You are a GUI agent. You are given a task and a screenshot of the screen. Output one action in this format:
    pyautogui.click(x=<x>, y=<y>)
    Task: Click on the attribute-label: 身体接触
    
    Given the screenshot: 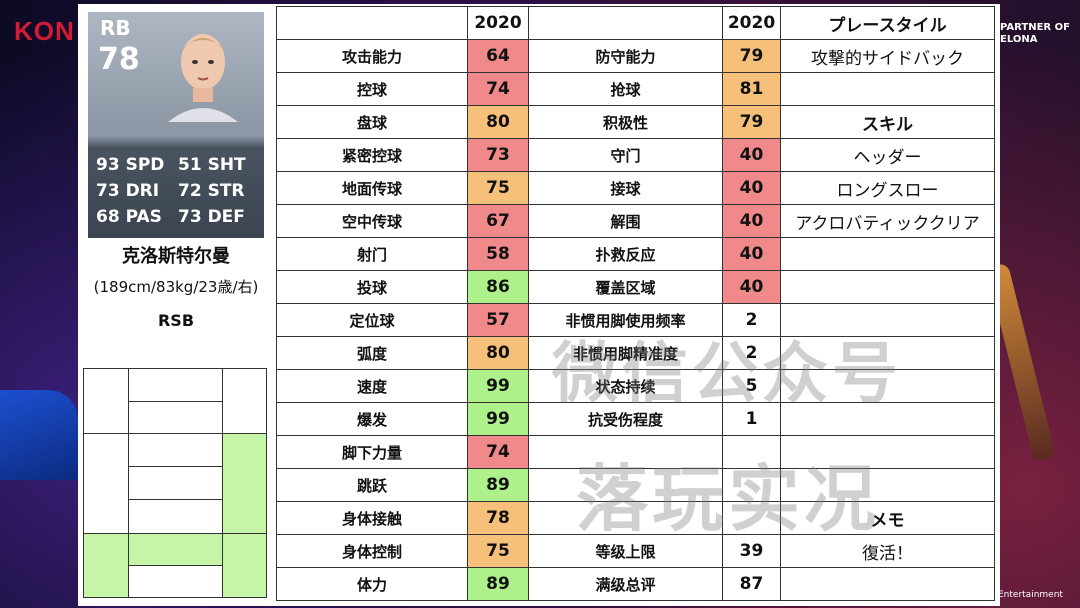 What is the action you would take?
    pyautogui.click(x=372, y=518)
    